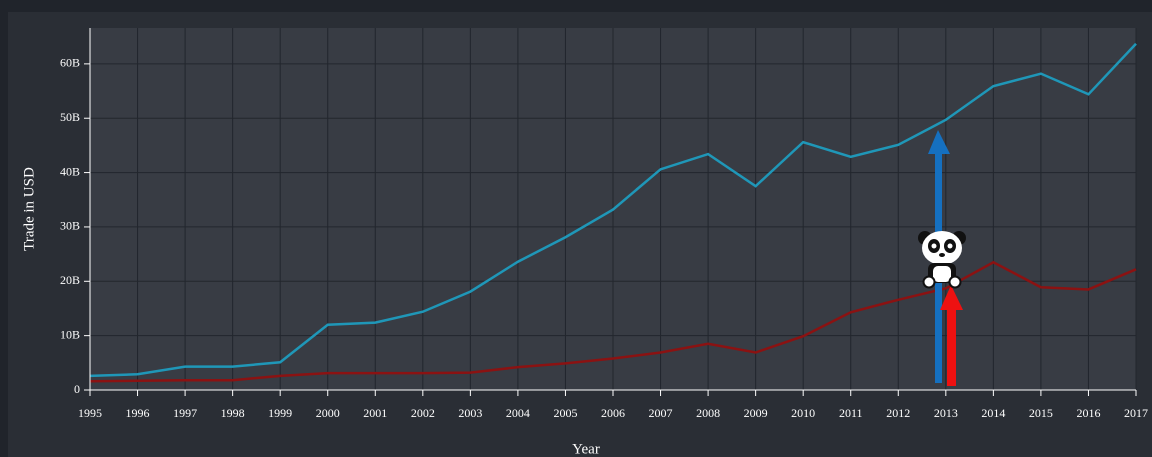 This screenshot has width=1152, height=457. What do you see at coordinates (518, 413) in the screenshot?
I see `x-tick-label: 2004` at bounding box center [518, 413].